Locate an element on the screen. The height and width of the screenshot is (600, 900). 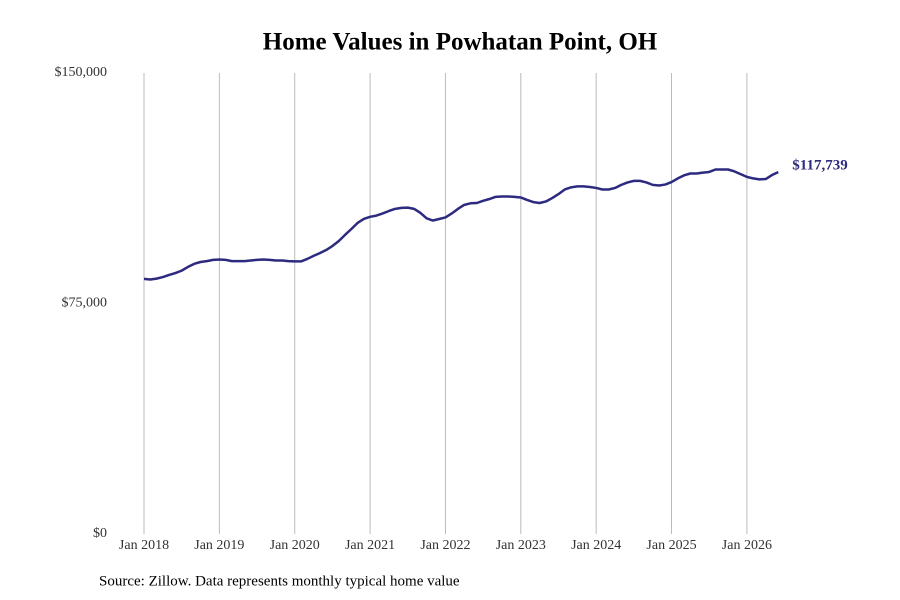
x-tick-label: Jan 2026 is located at coordinates (747, 545).